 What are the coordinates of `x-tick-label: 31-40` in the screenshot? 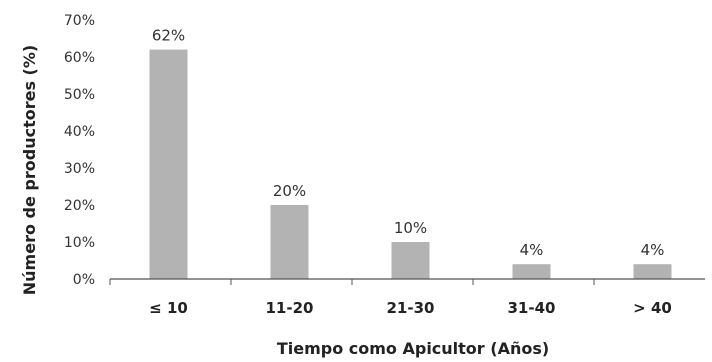 It's located at (532, 308).